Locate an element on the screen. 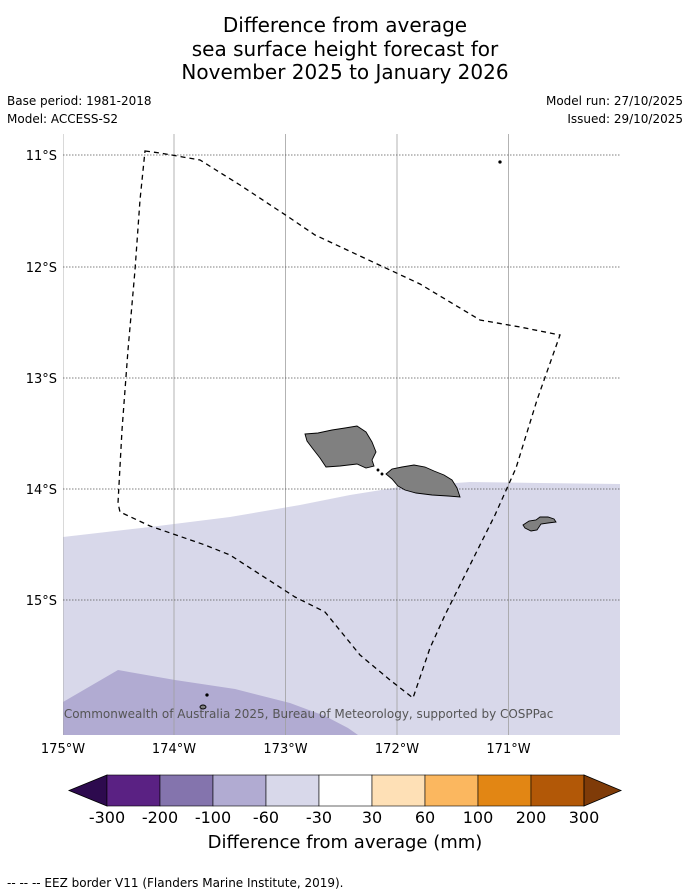  issued-date: Issued: 29/10/2025 is located at coordinates (625, 119).